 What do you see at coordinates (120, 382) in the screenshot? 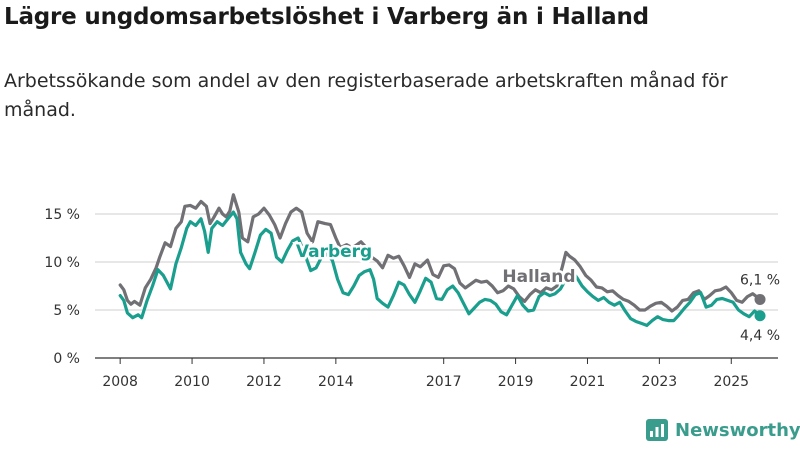
I see `x-tick-label: 2008` at bounding box center [120, 382].